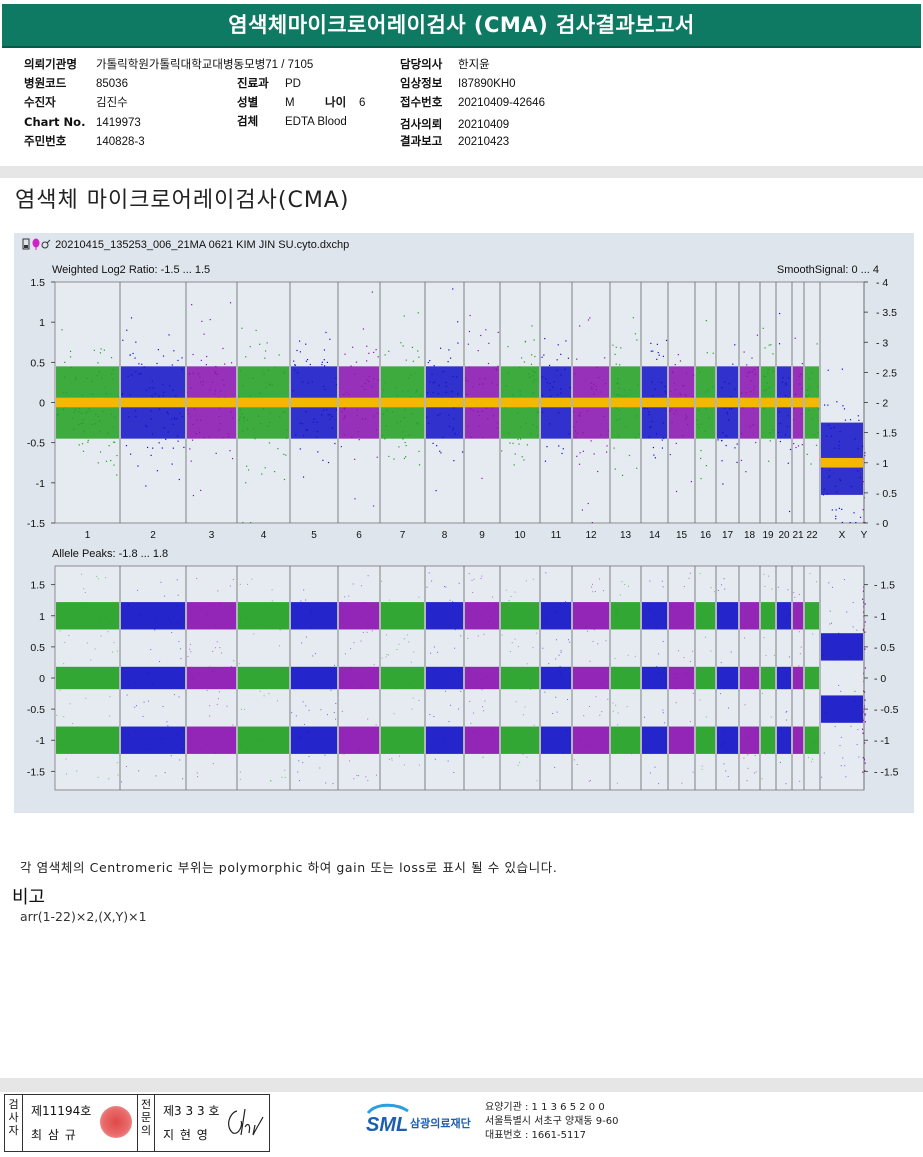 This screenshot has height=1157, width=923. I want to click on info-value: 1419973, so click(118, 123).